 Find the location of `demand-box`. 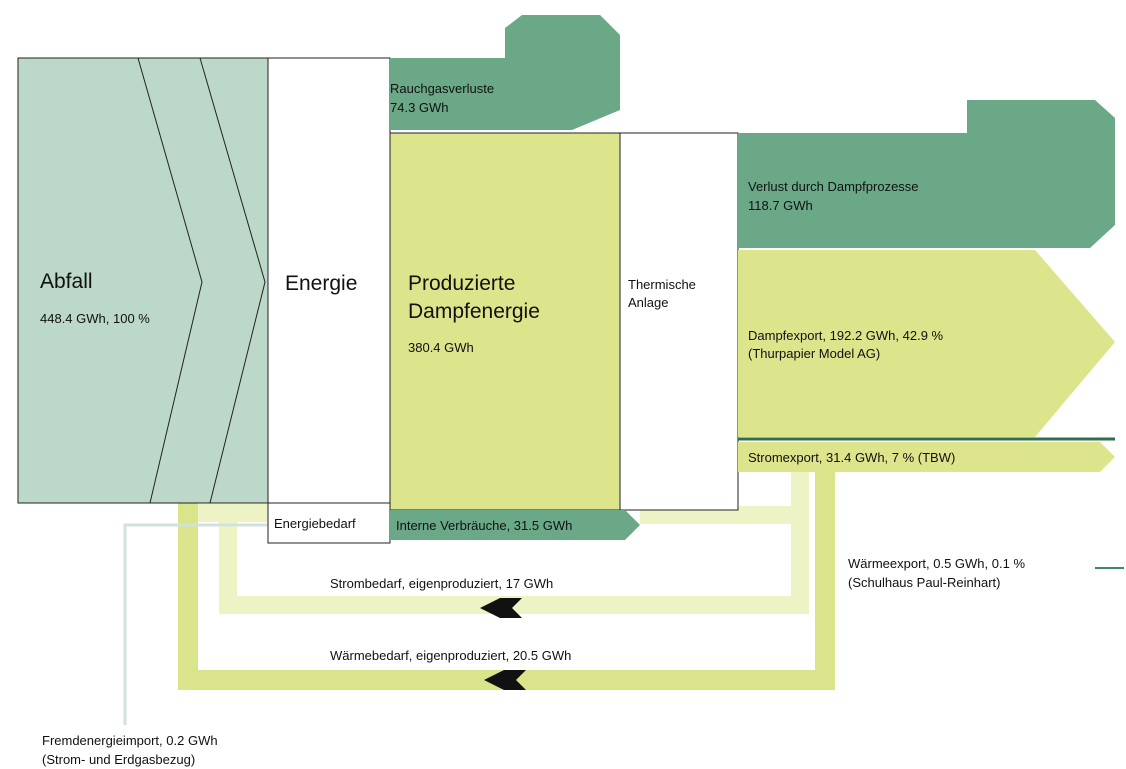

demand-box is located at coordinates (329, 523).